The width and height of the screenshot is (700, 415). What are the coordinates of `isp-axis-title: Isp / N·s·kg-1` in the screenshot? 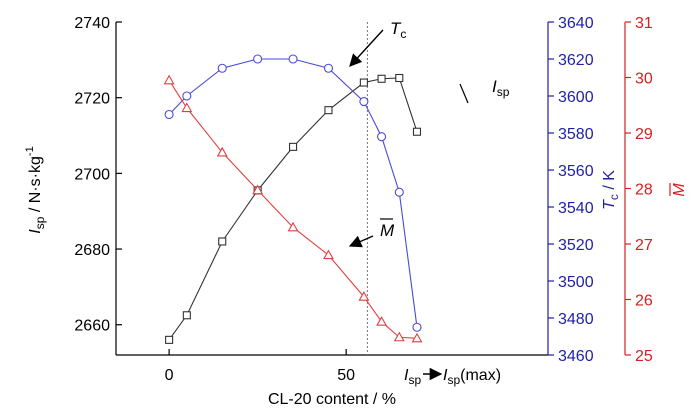 It's located at (35, 189).